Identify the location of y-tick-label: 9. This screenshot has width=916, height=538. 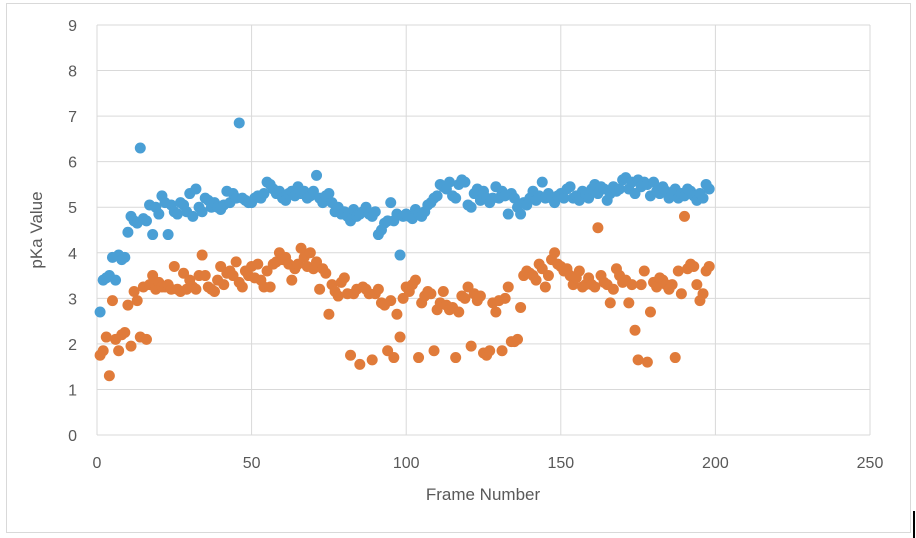
(72, 26).